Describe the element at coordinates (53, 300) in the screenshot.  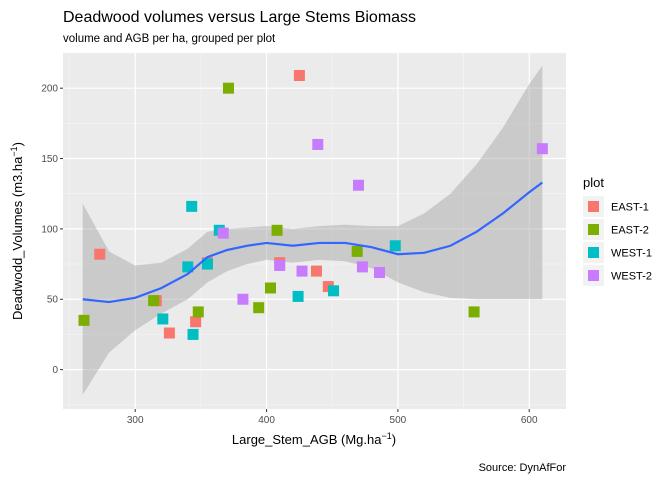
I see `y-tick-label: 50` at that location.